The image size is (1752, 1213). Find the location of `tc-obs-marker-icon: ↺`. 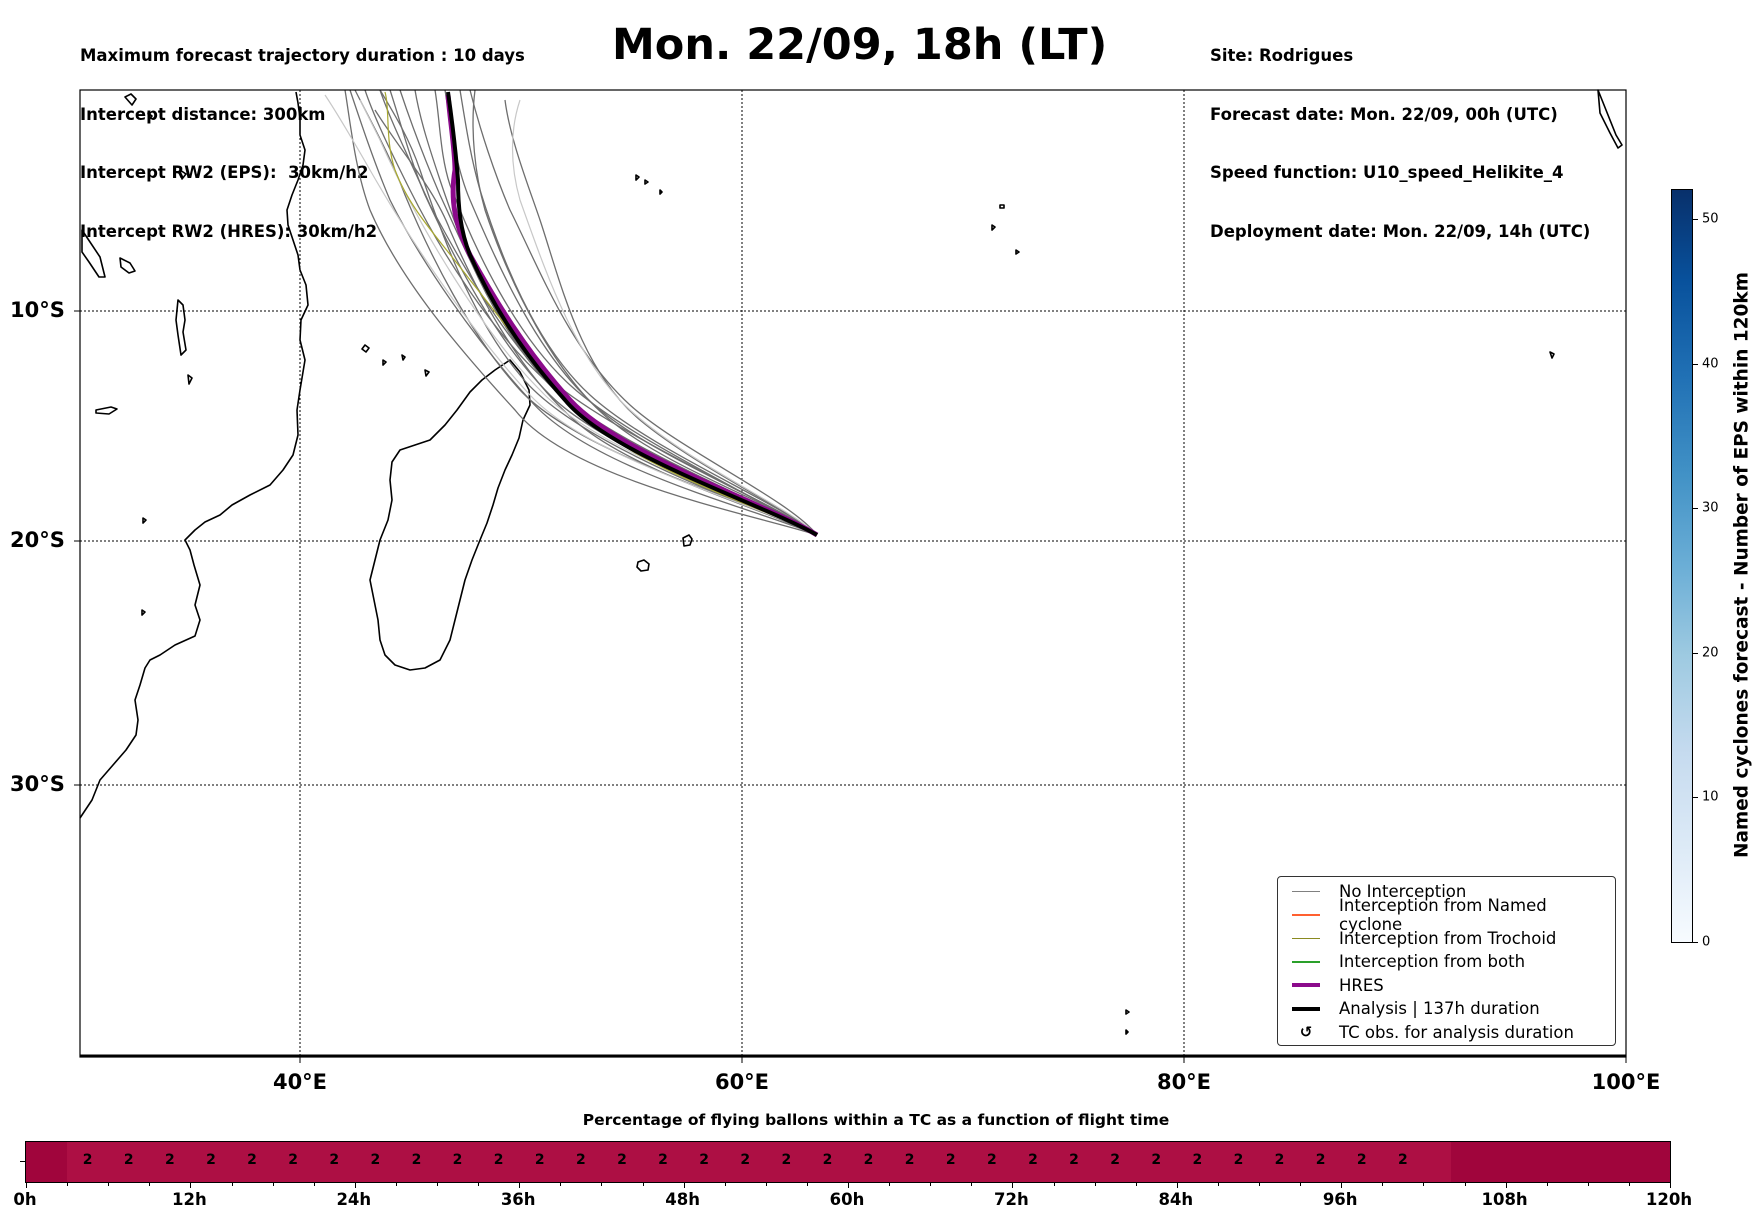

tc-obs-marker-icon: ↺ is located at coordinates (1306, 1032).